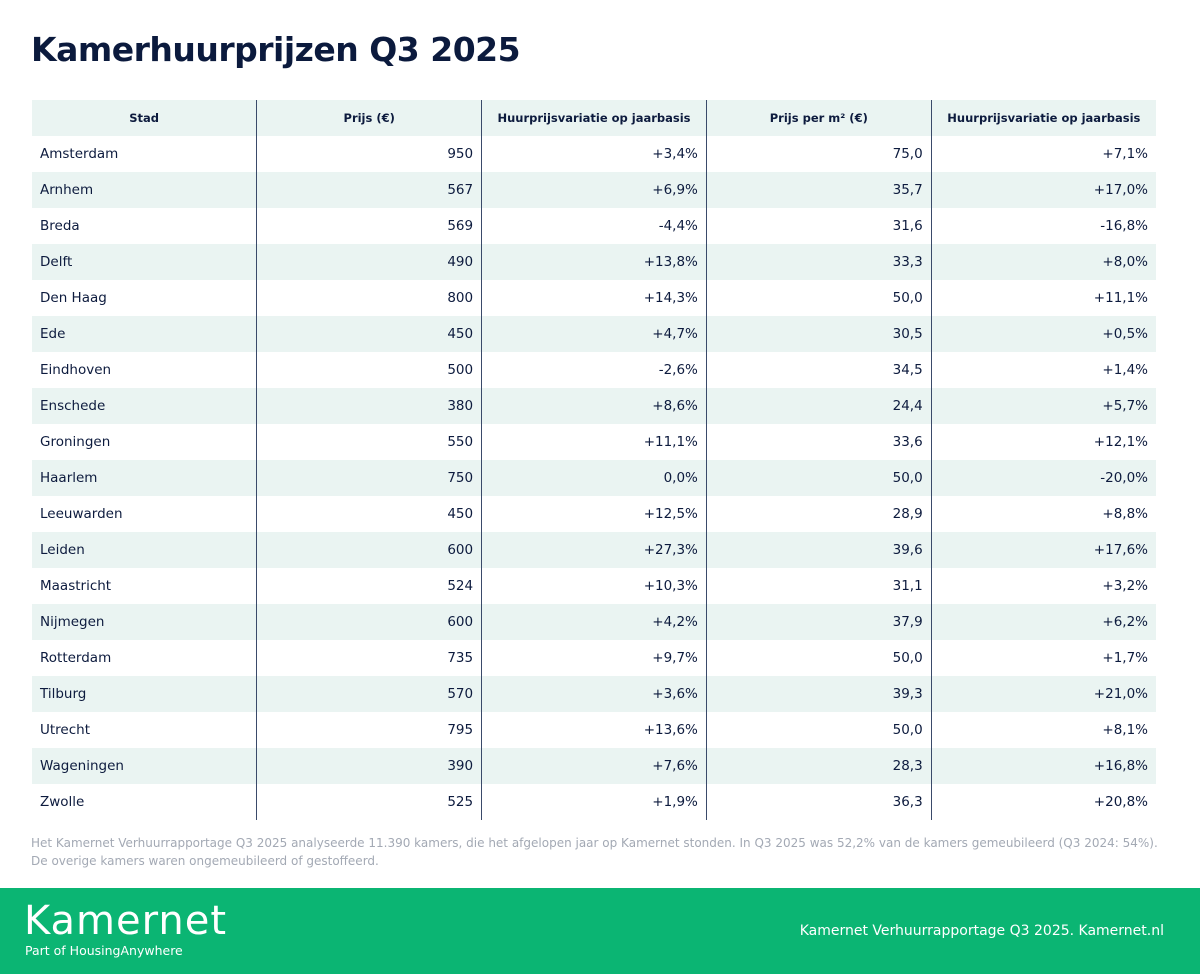 The width and height of the screenshot is (1200, 974). I want to click on table-row: Zwolle 525 +1,9% 36,3 +20,8%, so click(594, 802).